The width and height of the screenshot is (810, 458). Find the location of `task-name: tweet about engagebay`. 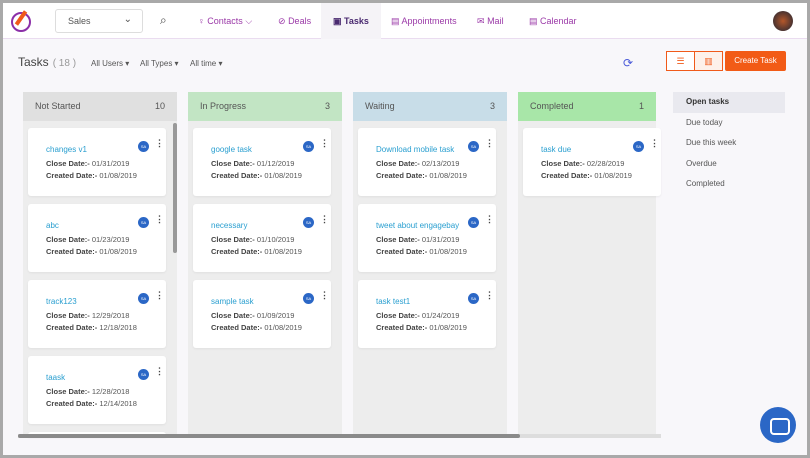

task-name: tweet about engagebay is located at coordinates (418, 225).